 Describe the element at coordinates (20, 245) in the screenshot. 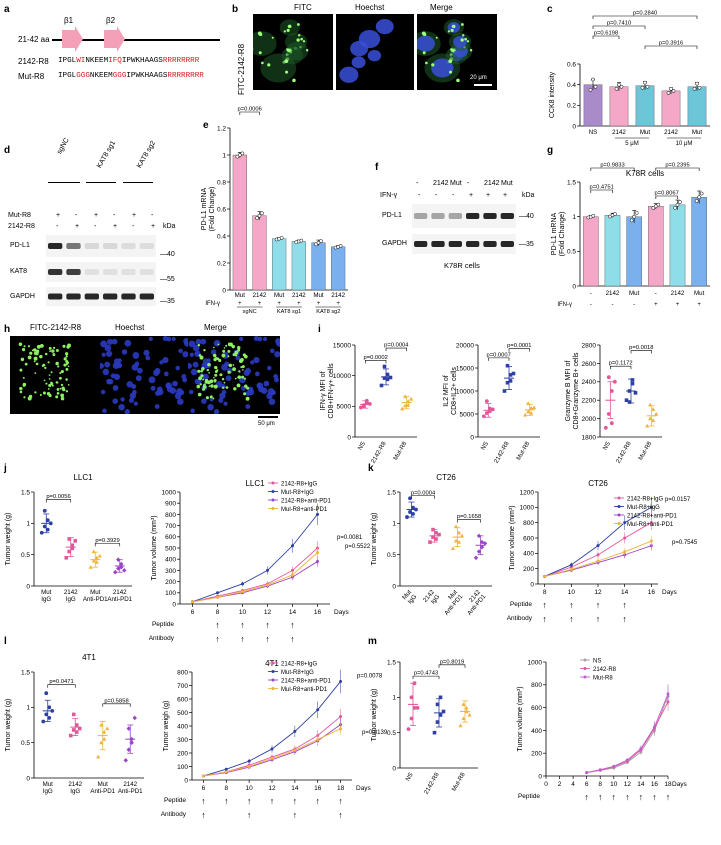

I see `band-label-pdl1: PD-L1` at that location.